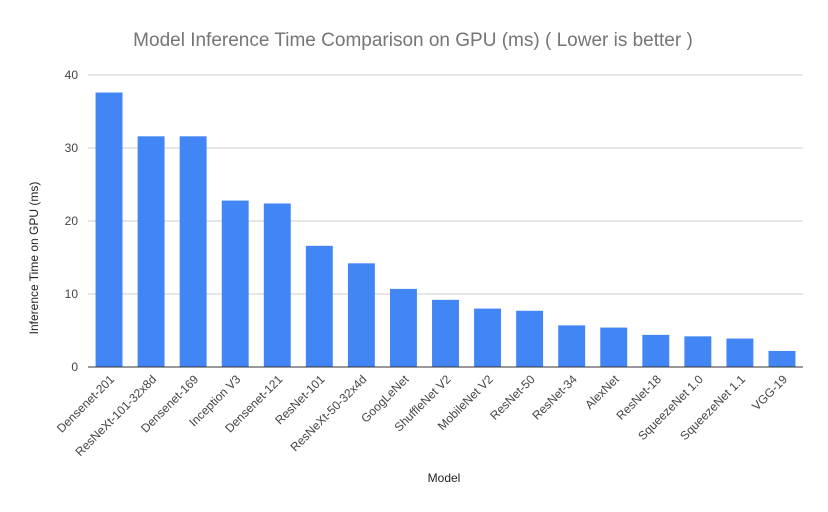  What do you see at coordinates (74, 367) in the screenshot?
I see `y-tick-label: 0` at bounding box center [74, 367].